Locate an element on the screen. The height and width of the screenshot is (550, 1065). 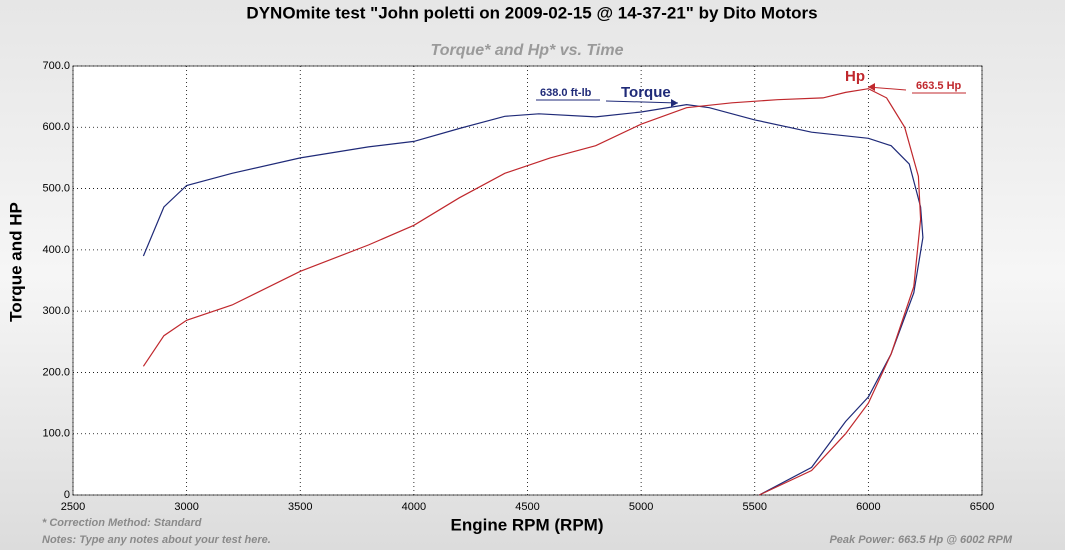
x-tick-label: 4000 is located at coordinates (414, 507).